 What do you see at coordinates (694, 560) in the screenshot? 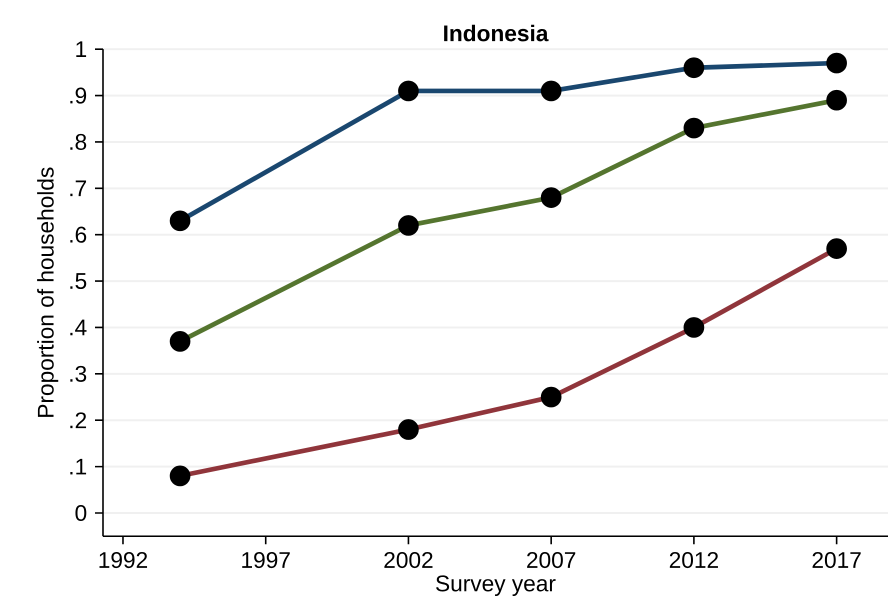
I see `x-tick-label: 2012` at bounding box center [694, 560].